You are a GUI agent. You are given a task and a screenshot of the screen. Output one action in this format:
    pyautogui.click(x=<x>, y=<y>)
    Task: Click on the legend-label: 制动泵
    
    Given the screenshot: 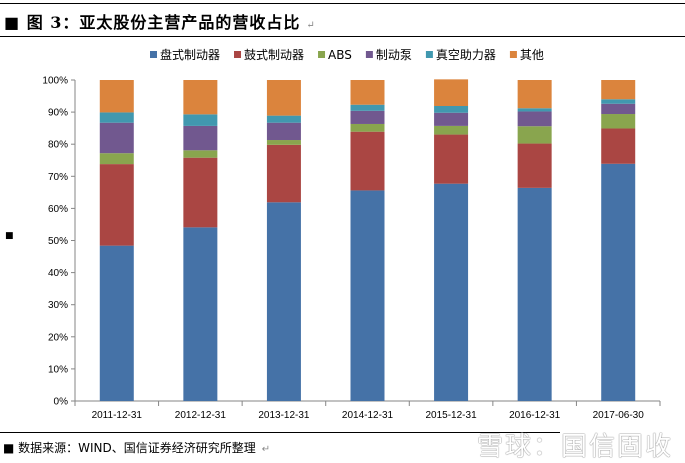 What is the action you would take?
    pyautogui.click(x=394, y=55)
    